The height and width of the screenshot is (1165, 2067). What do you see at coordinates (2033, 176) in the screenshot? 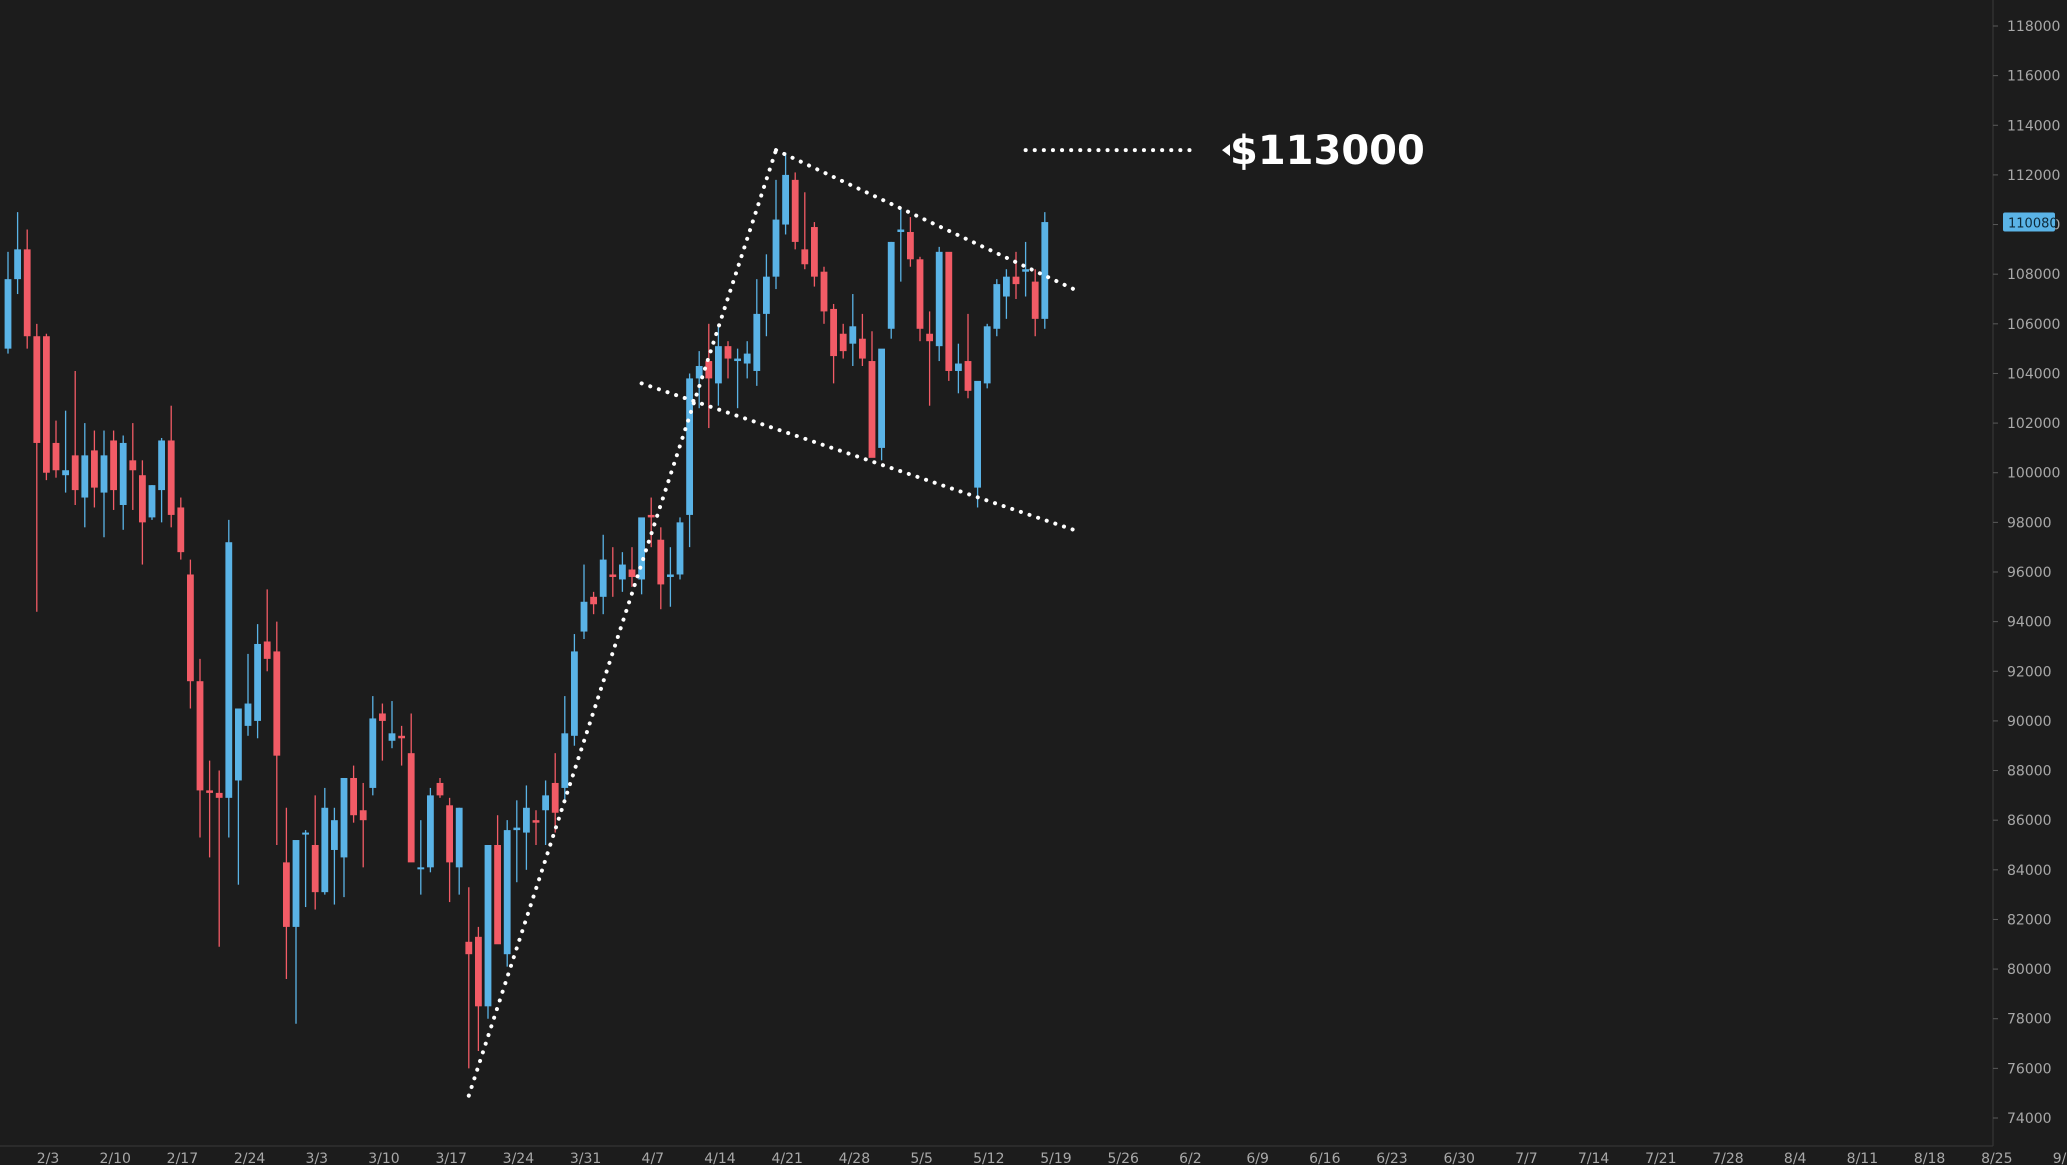
I see `y-tick-label: 112000` at bounding box center [2033, 176].